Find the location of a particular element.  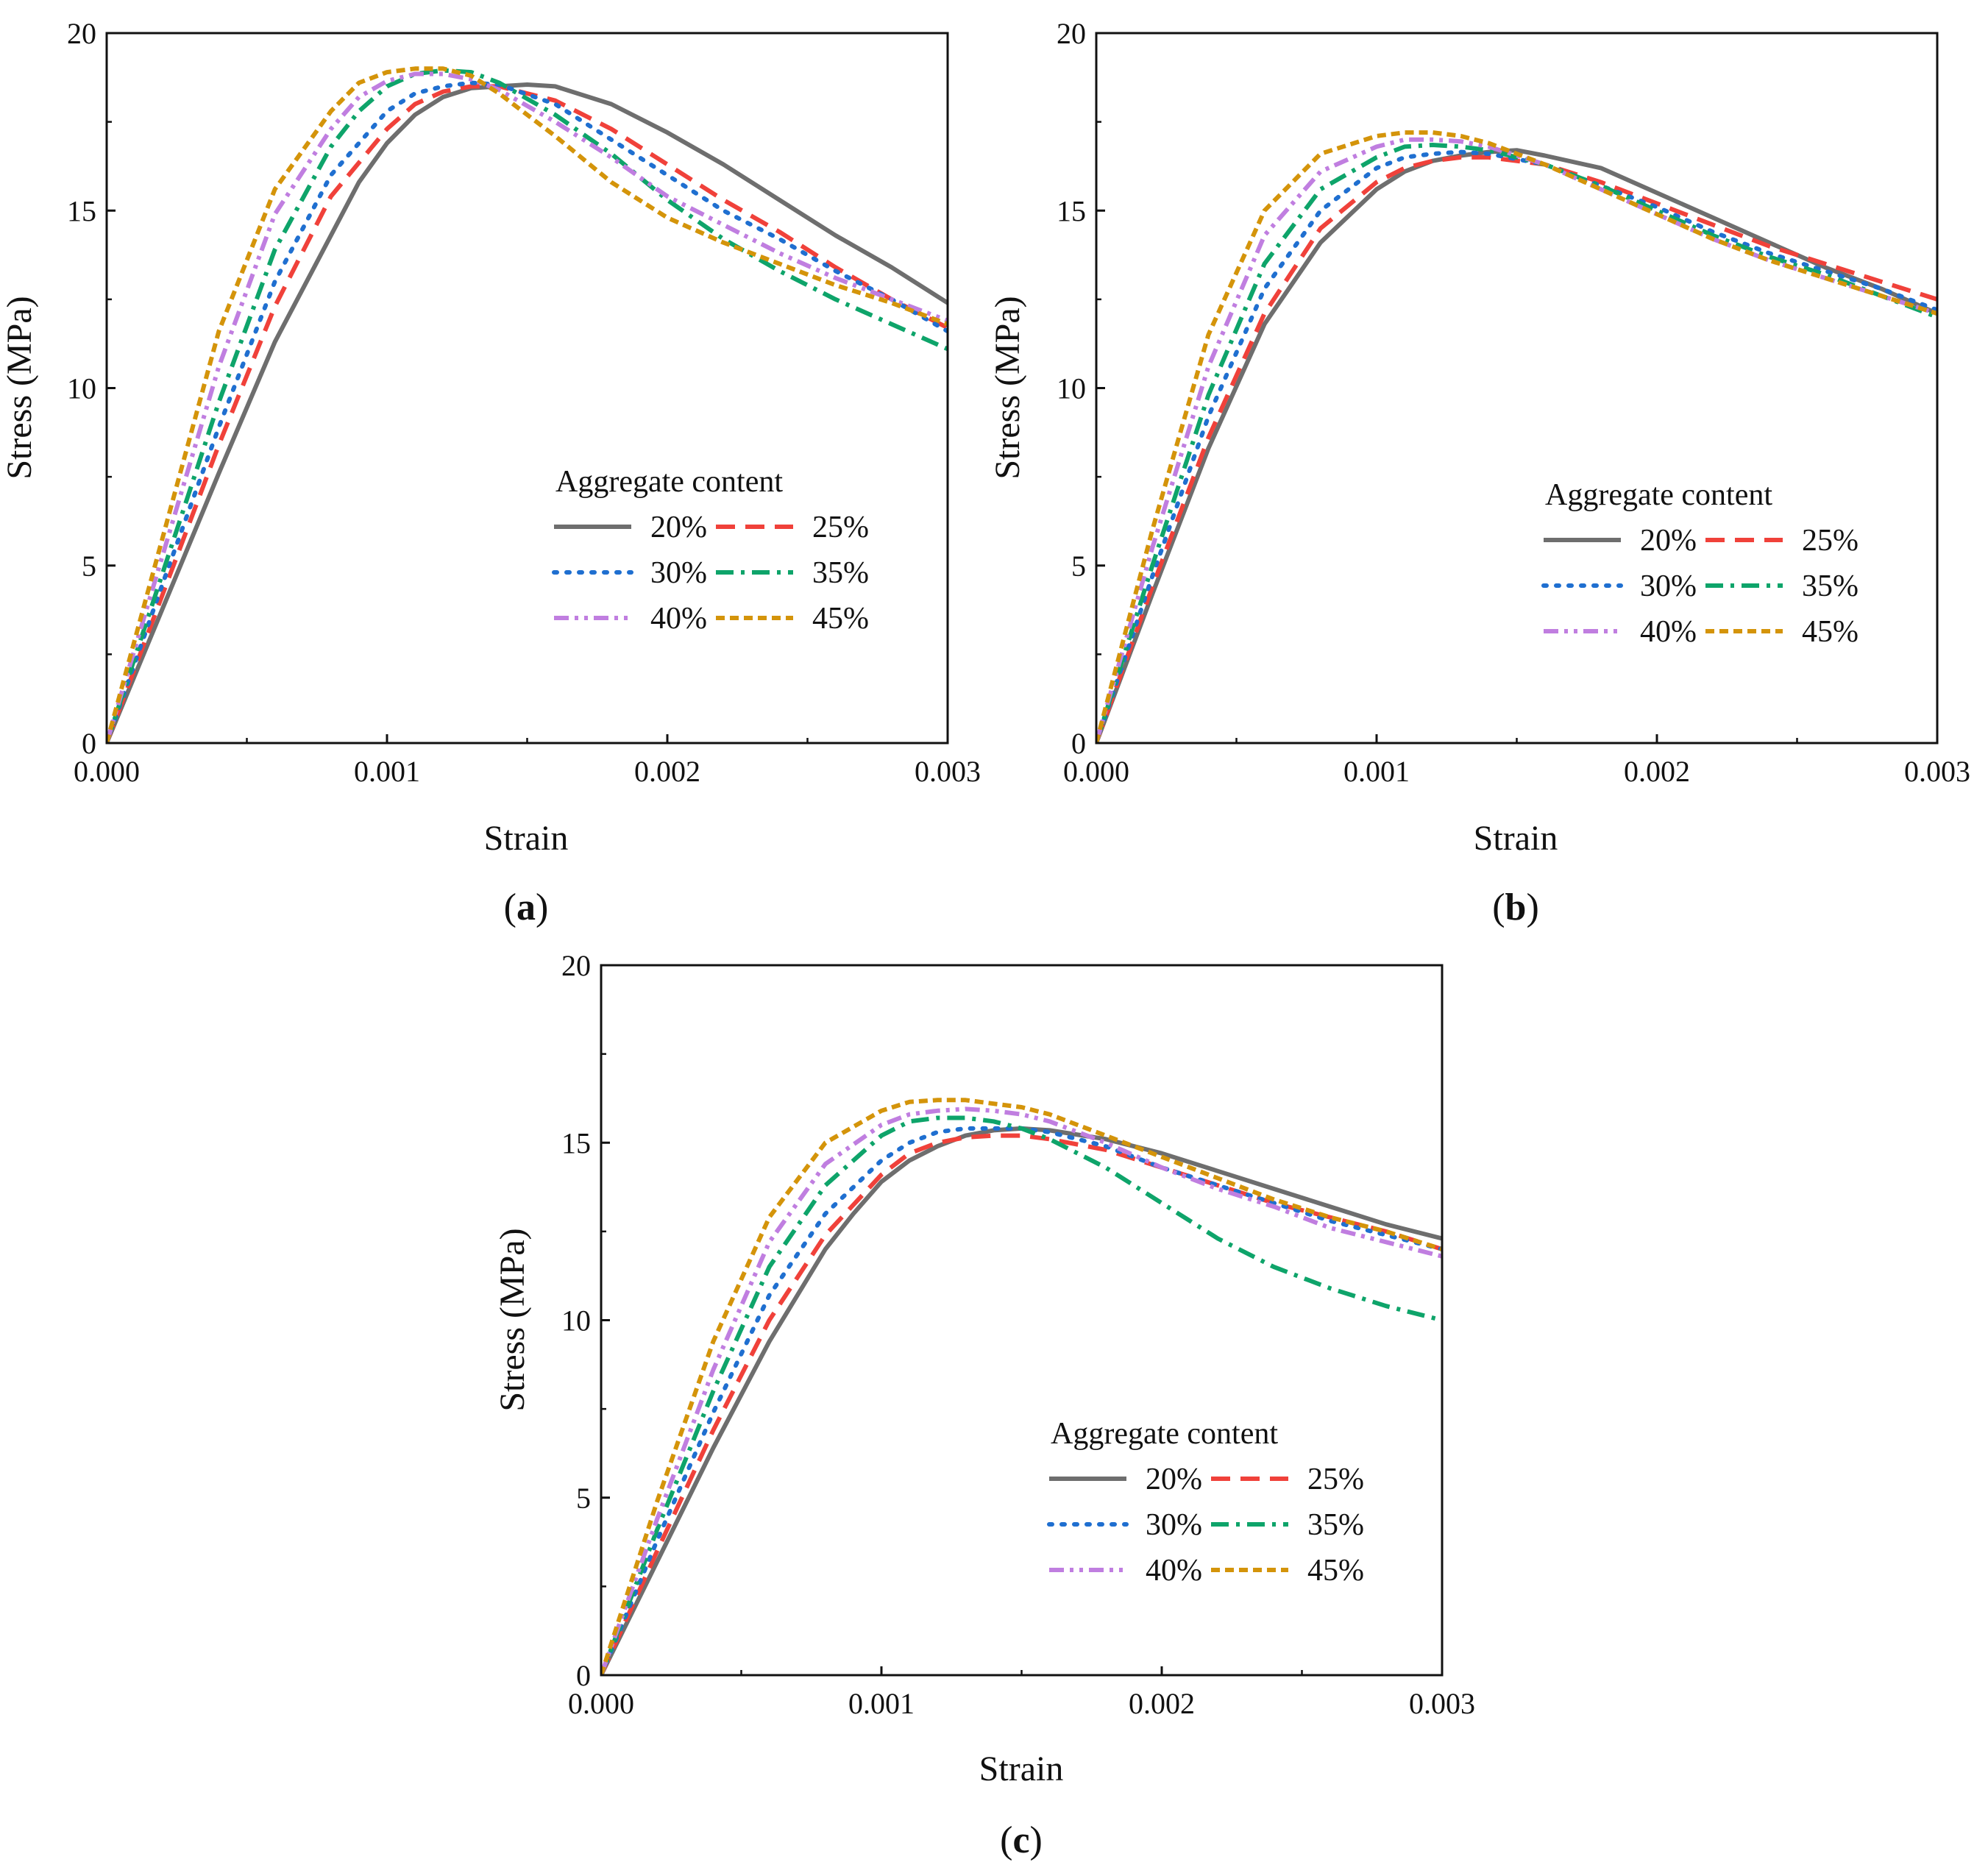

series-line-40pct is located at coordinates (1021, 1390).